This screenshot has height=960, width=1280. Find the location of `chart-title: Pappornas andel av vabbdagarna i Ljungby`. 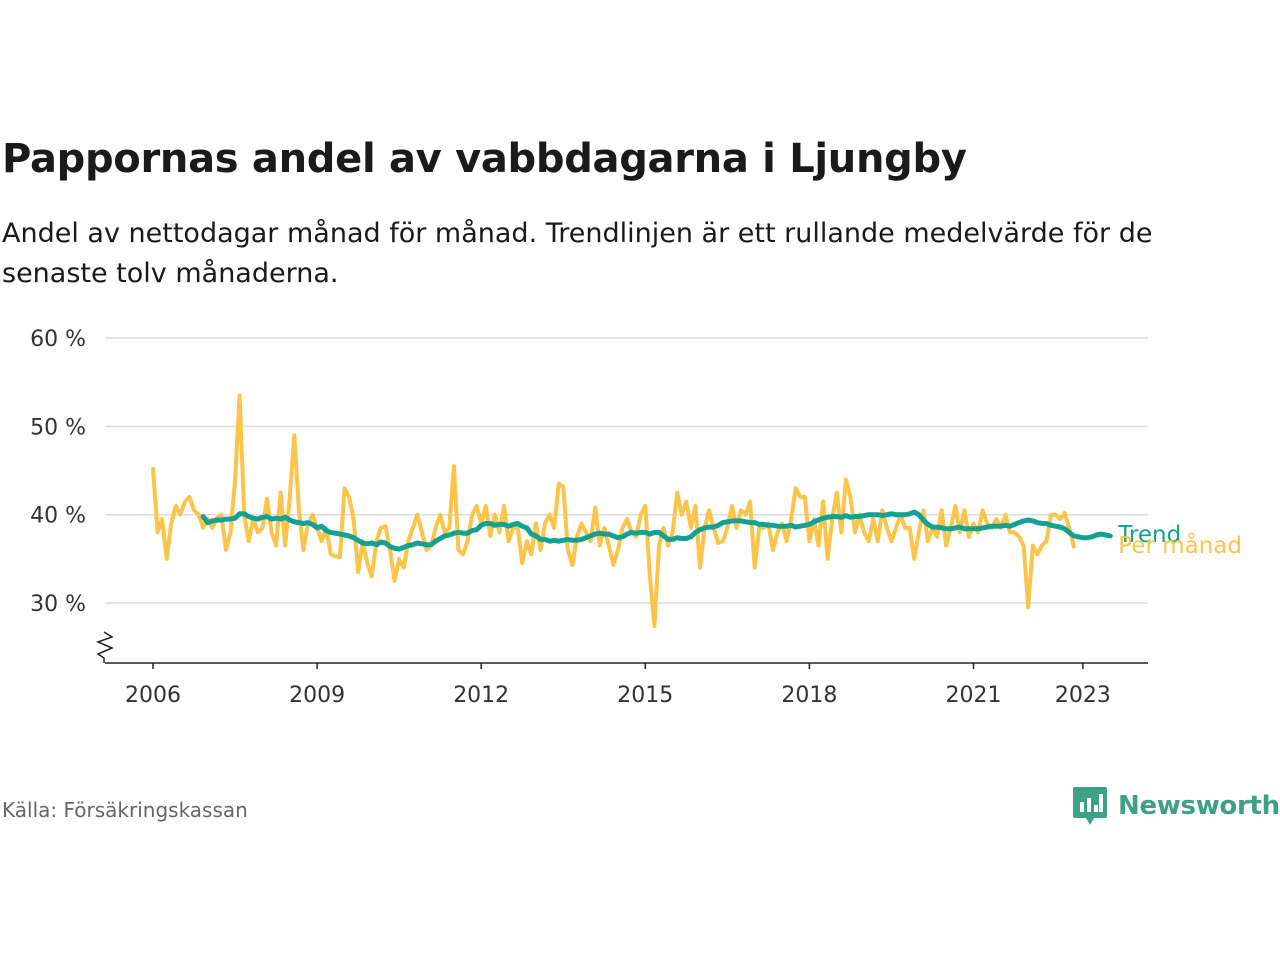

chart-title: Pappornas andel av vabbdagarna i Ljungby is located at coordinates (484, 159).